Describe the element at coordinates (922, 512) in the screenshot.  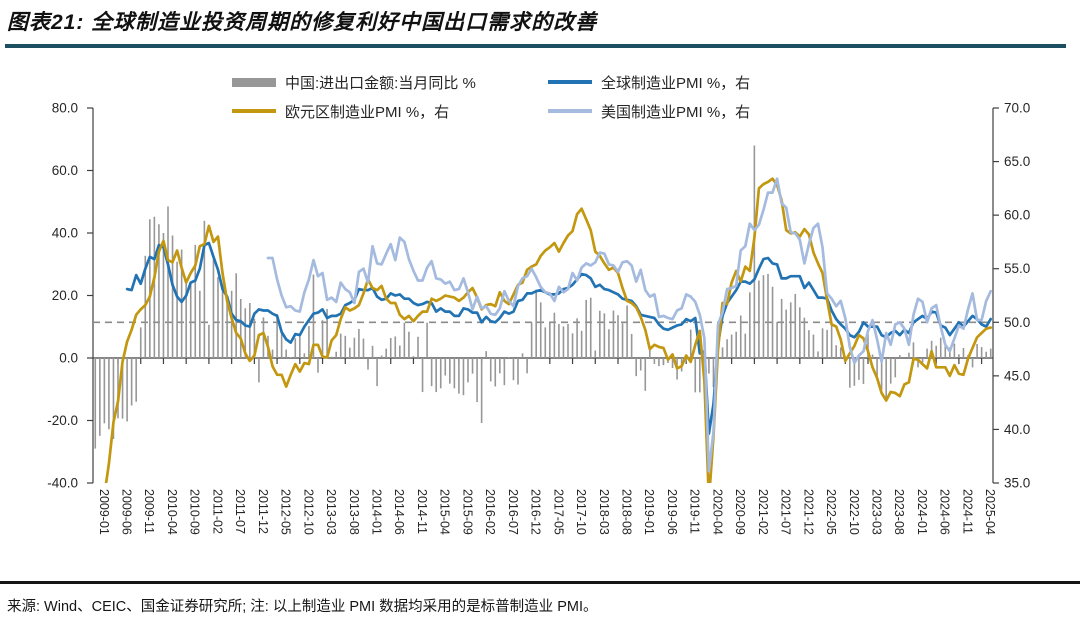
I see `x-axis-tick: 2024-01` at that location.